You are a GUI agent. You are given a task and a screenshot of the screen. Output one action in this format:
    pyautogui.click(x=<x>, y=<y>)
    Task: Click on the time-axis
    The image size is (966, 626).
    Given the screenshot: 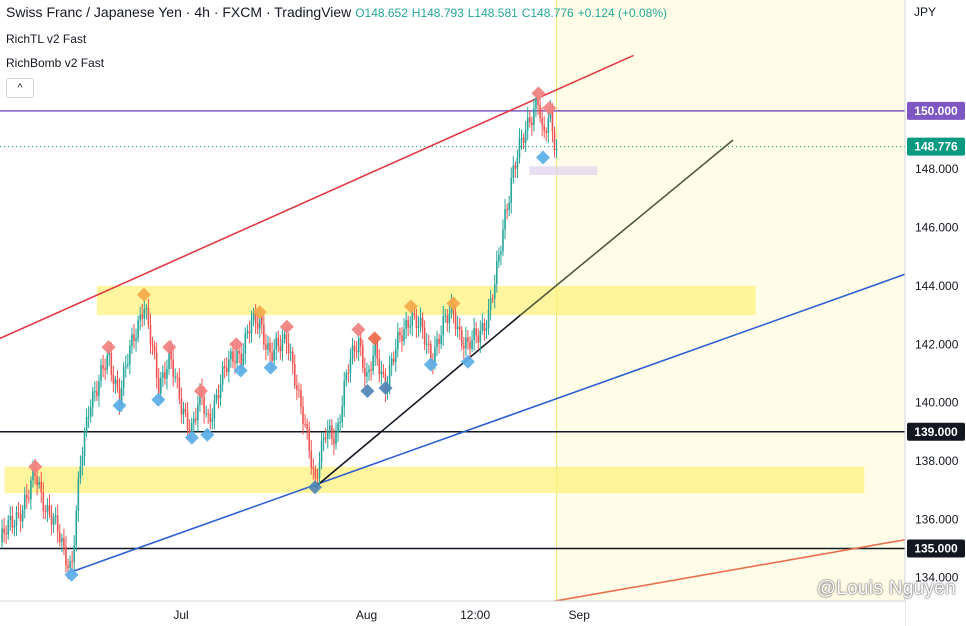 What is the action you would take?
    pyautogui.click(x=452, y=613)
    